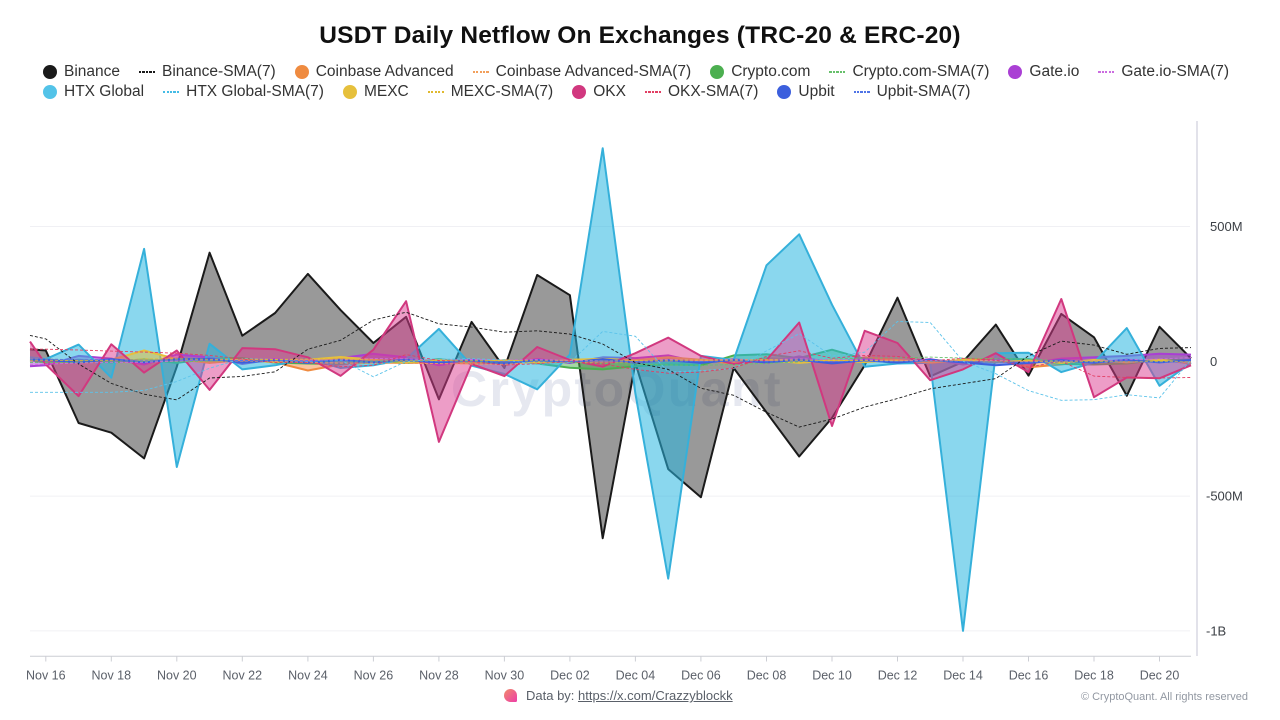  What do you see at coordinates (1094, 676) in the screenshot?
I see `svg-text: Dec 18` at bounding box center [1094, 676].